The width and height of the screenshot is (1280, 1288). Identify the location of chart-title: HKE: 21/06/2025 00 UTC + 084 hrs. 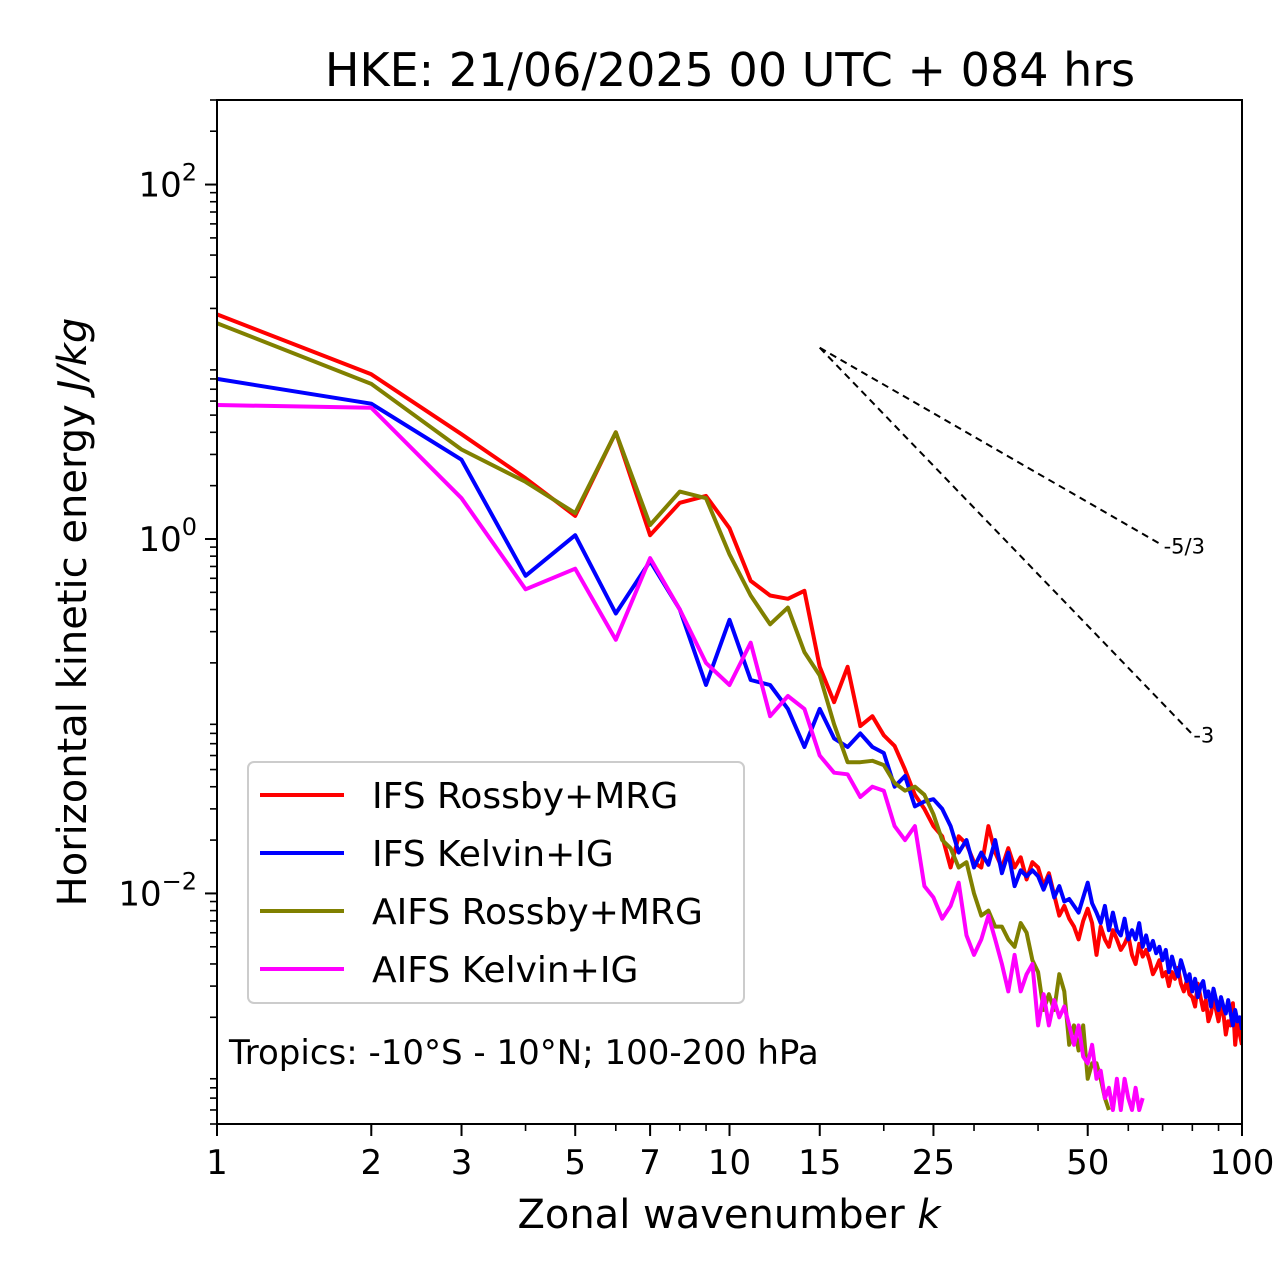
(730, 70).